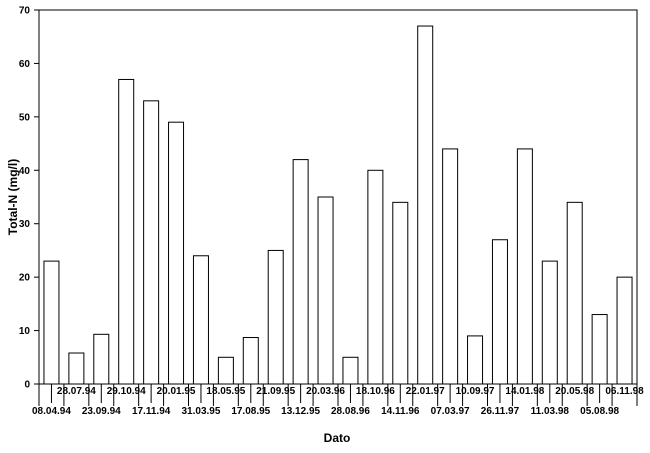  I want to click on x-tick-label: 18.10.96, so click(375, 391).